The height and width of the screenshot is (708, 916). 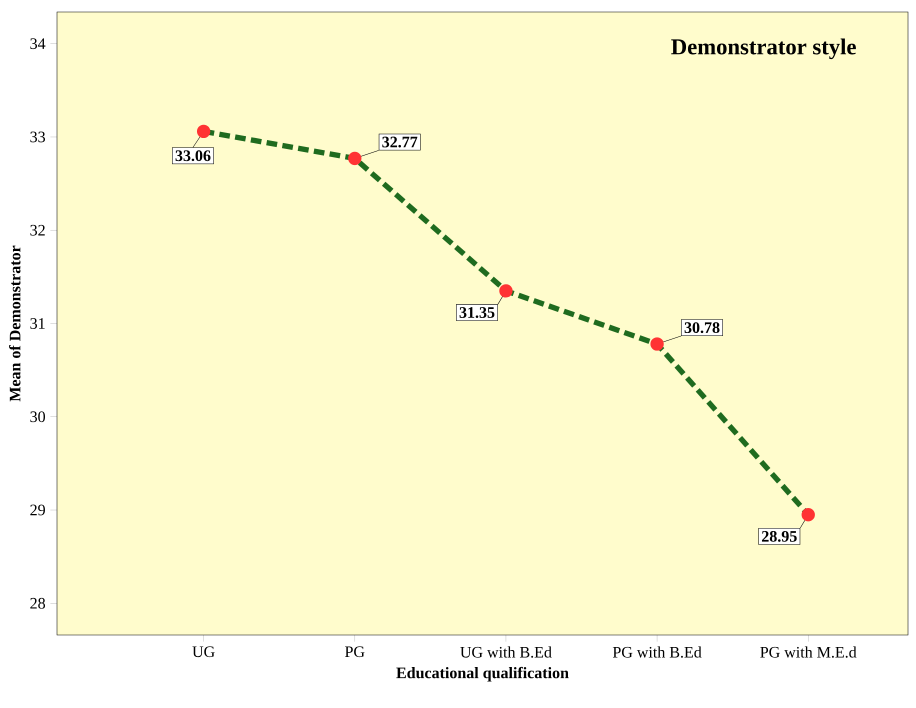 What do you see at coordinates (482, 674) in the screenshot?
I see `x-axis-title: Educational qualification` at bounding box center [482, 674].